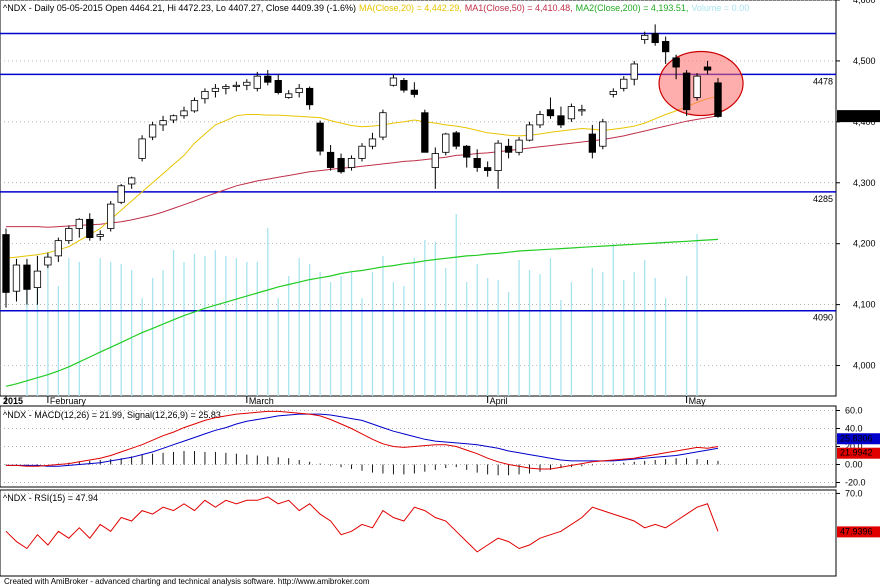 This screenshot has width=880, height=587. Describe the element at coordinates (519, 8) in the screenshot. I see `header-ma50: MA1(Close,50) = 4,410.48,` at that location.